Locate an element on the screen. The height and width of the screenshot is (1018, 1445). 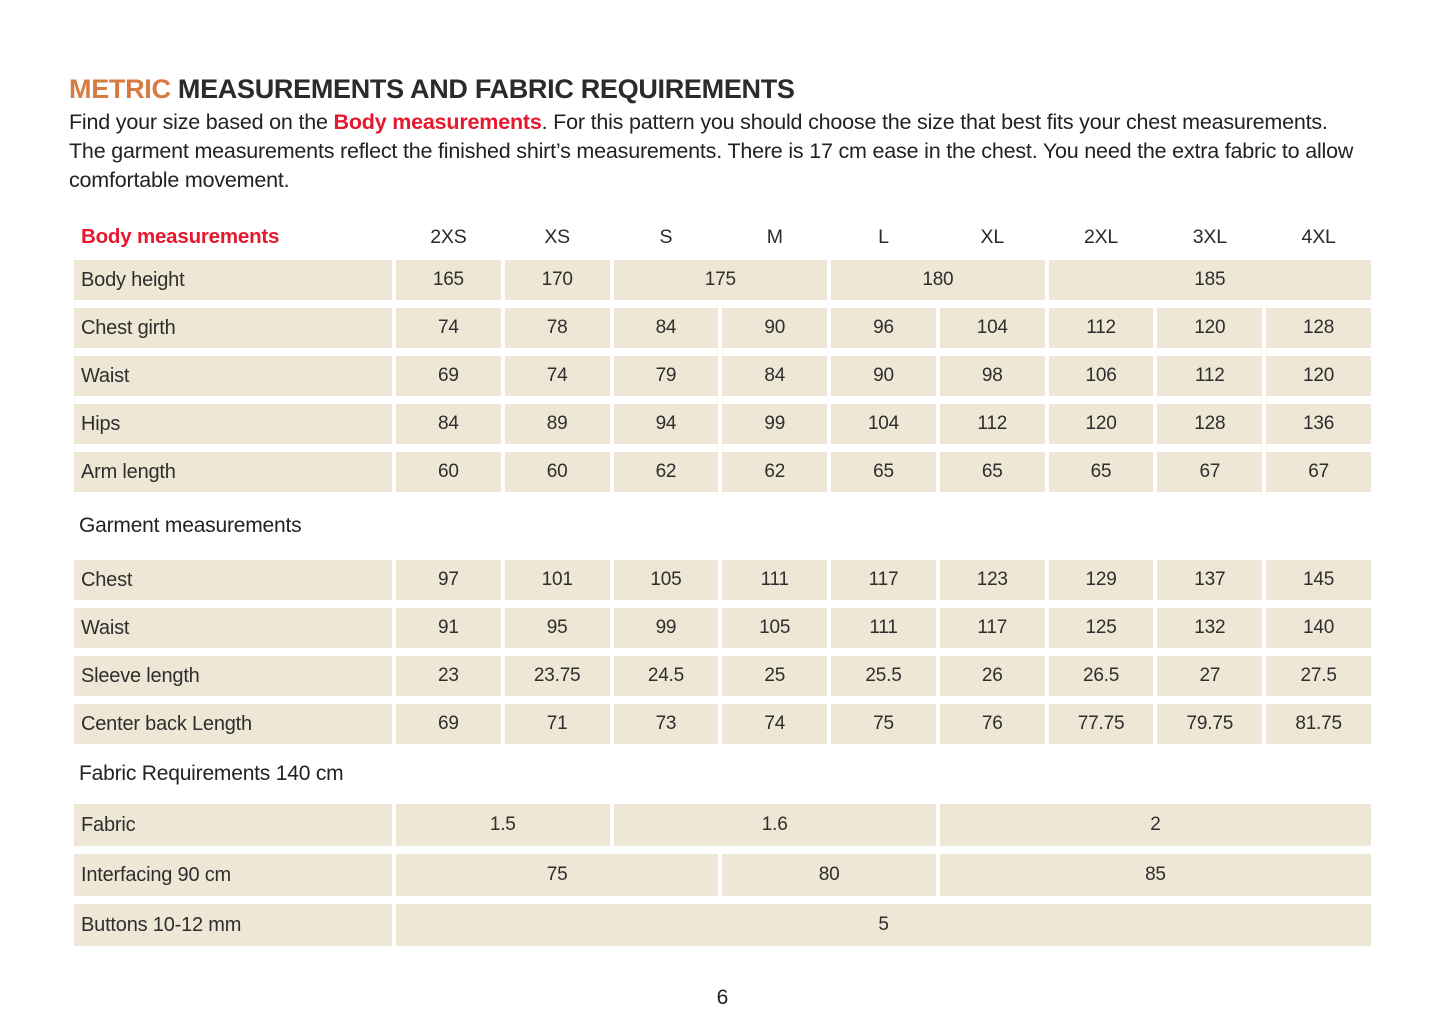
value-cell: 145 is located at coordinates (1318, 580).